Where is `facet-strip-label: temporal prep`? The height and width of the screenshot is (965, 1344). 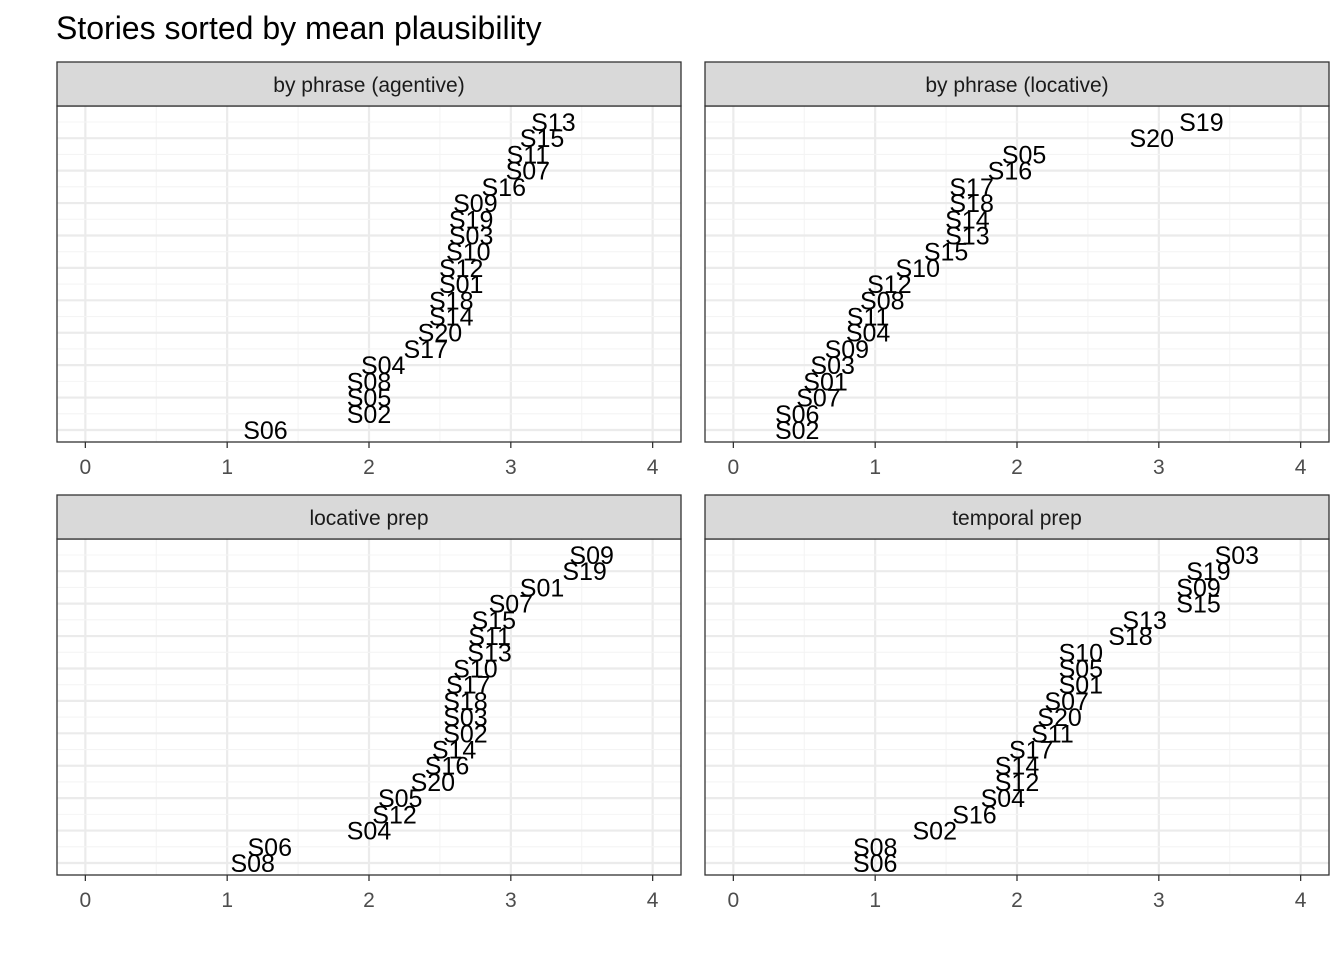
facet-strip-label: temporal prep is located at coordinates (1017, 518).